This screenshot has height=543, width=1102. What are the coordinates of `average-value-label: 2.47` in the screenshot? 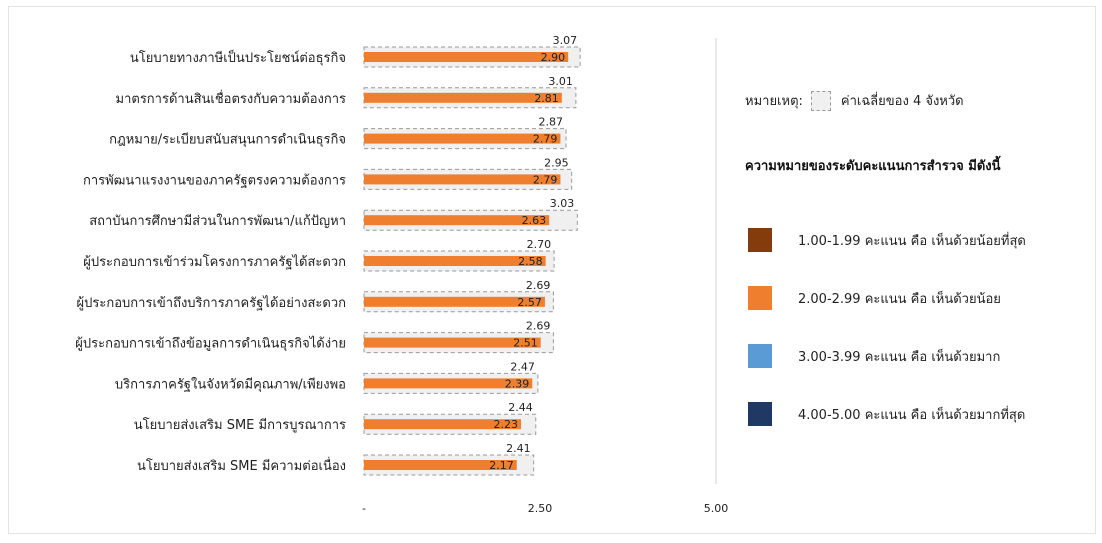 It's located at (522, 366).